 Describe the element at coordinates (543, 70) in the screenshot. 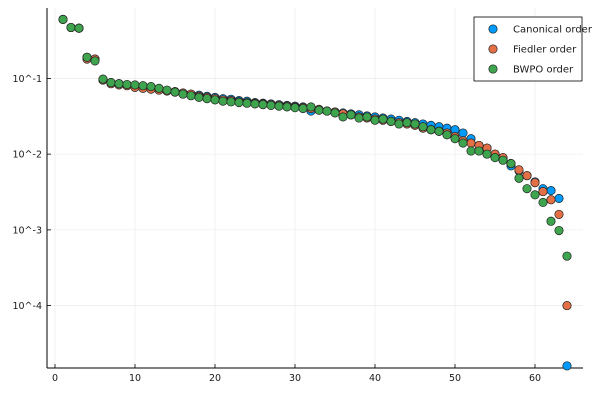

I see `legend-label: BWPO order` at that location.